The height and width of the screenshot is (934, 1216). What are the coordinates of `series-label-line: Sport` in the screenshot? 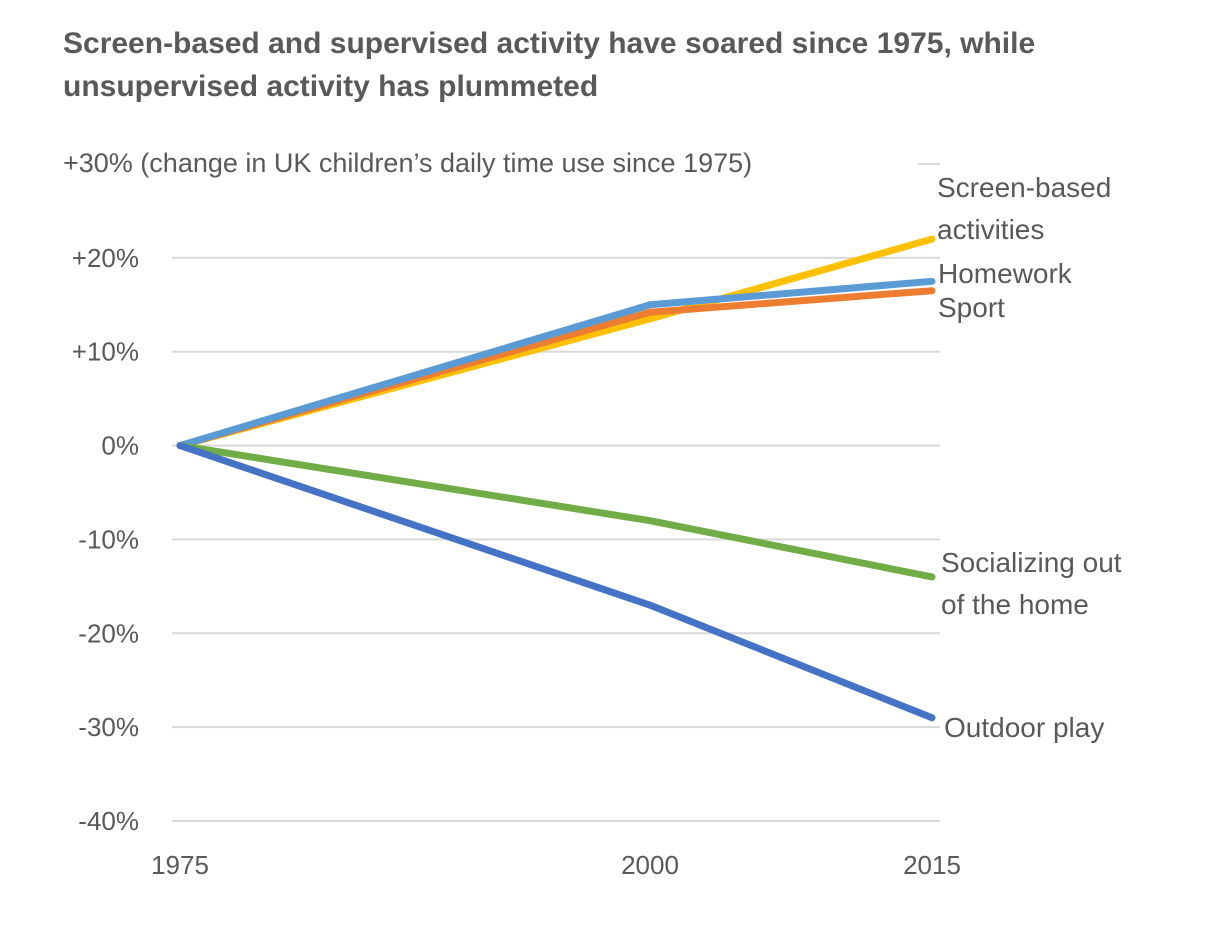 It's located at (971, 307).